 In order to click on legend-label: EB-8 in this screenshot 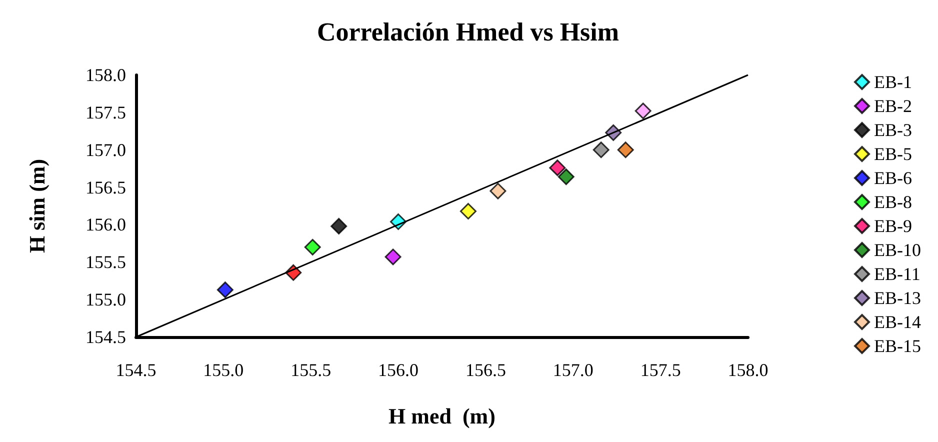, I will do `click(893, 202)`.